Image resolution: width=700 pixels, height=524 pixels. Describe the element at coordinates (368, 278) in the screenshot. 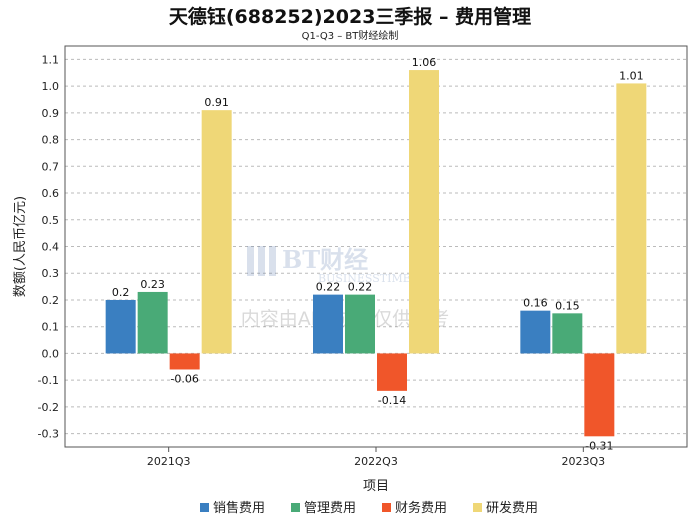

I see `watermark-brand-en: BUSINESSTIMES` at that location.